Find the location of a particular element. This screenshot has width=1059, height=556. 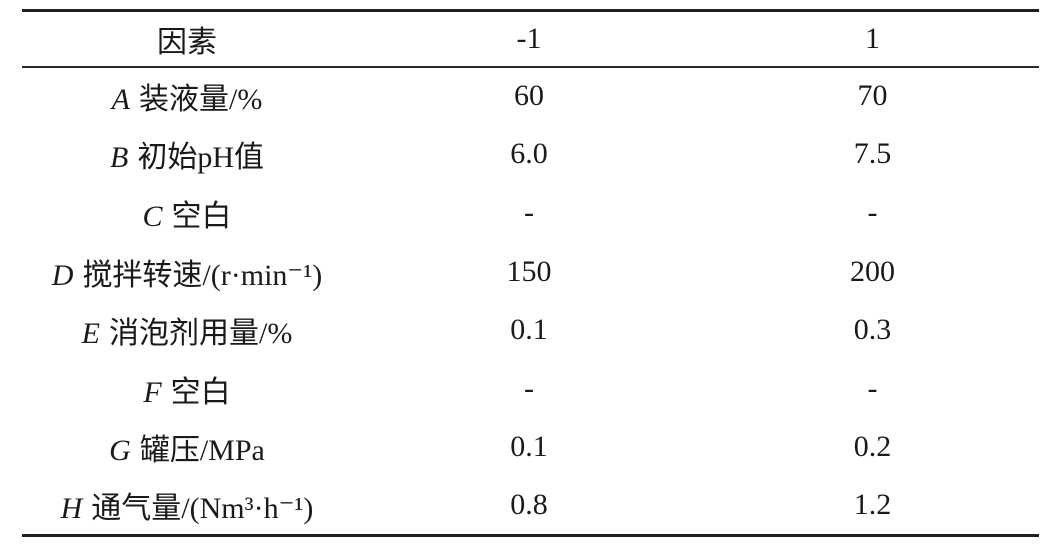

factor-label: 初始pH值 is located at coordinates (200, 158).